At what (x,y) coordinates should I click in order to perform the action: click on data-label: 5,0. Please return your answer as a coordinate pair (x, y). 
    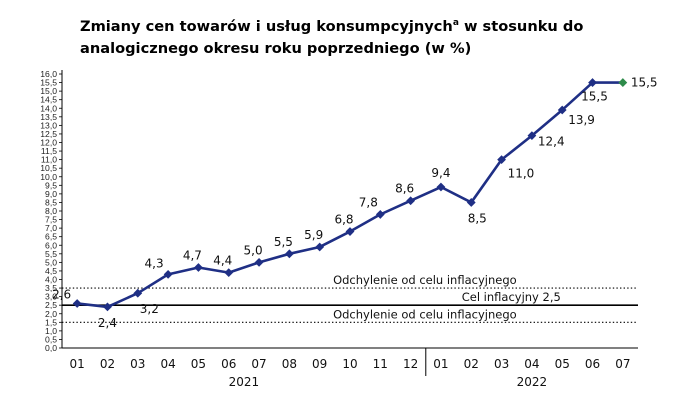
    Looking at the image, I should click on (253, 250).